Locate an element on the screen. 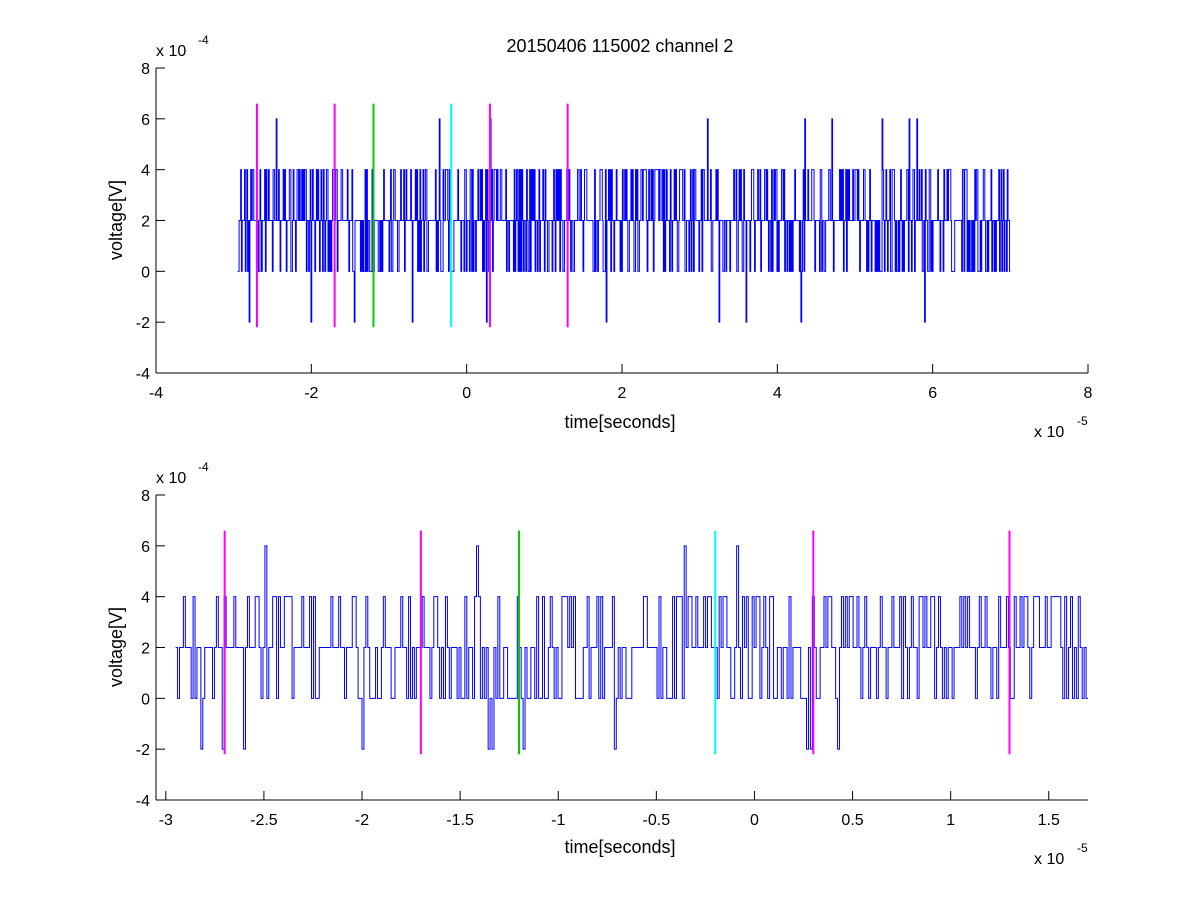  top-x-tick-label: -4 is located at coordinates (156, 393).